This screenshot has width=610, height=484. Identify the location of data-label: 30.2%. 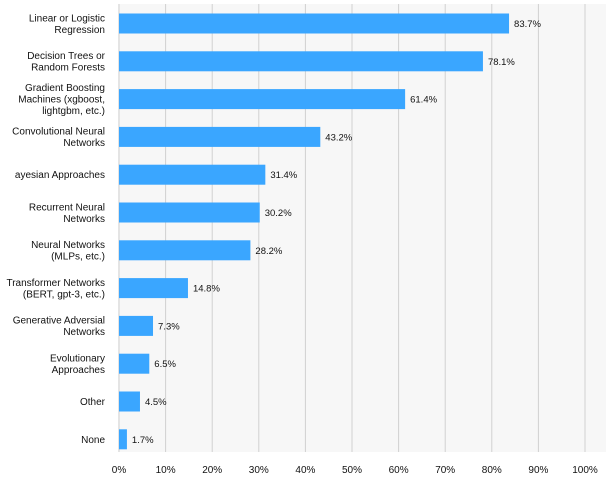
(278, 213).